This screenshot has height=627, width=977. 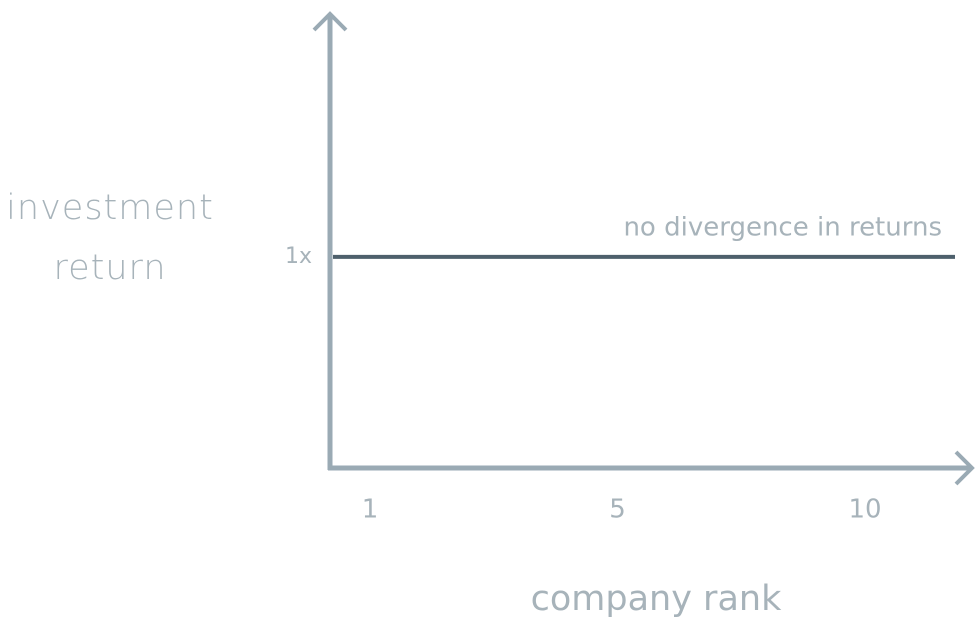 I want to click on x-axis-arrow, so click(x=964, y=468).